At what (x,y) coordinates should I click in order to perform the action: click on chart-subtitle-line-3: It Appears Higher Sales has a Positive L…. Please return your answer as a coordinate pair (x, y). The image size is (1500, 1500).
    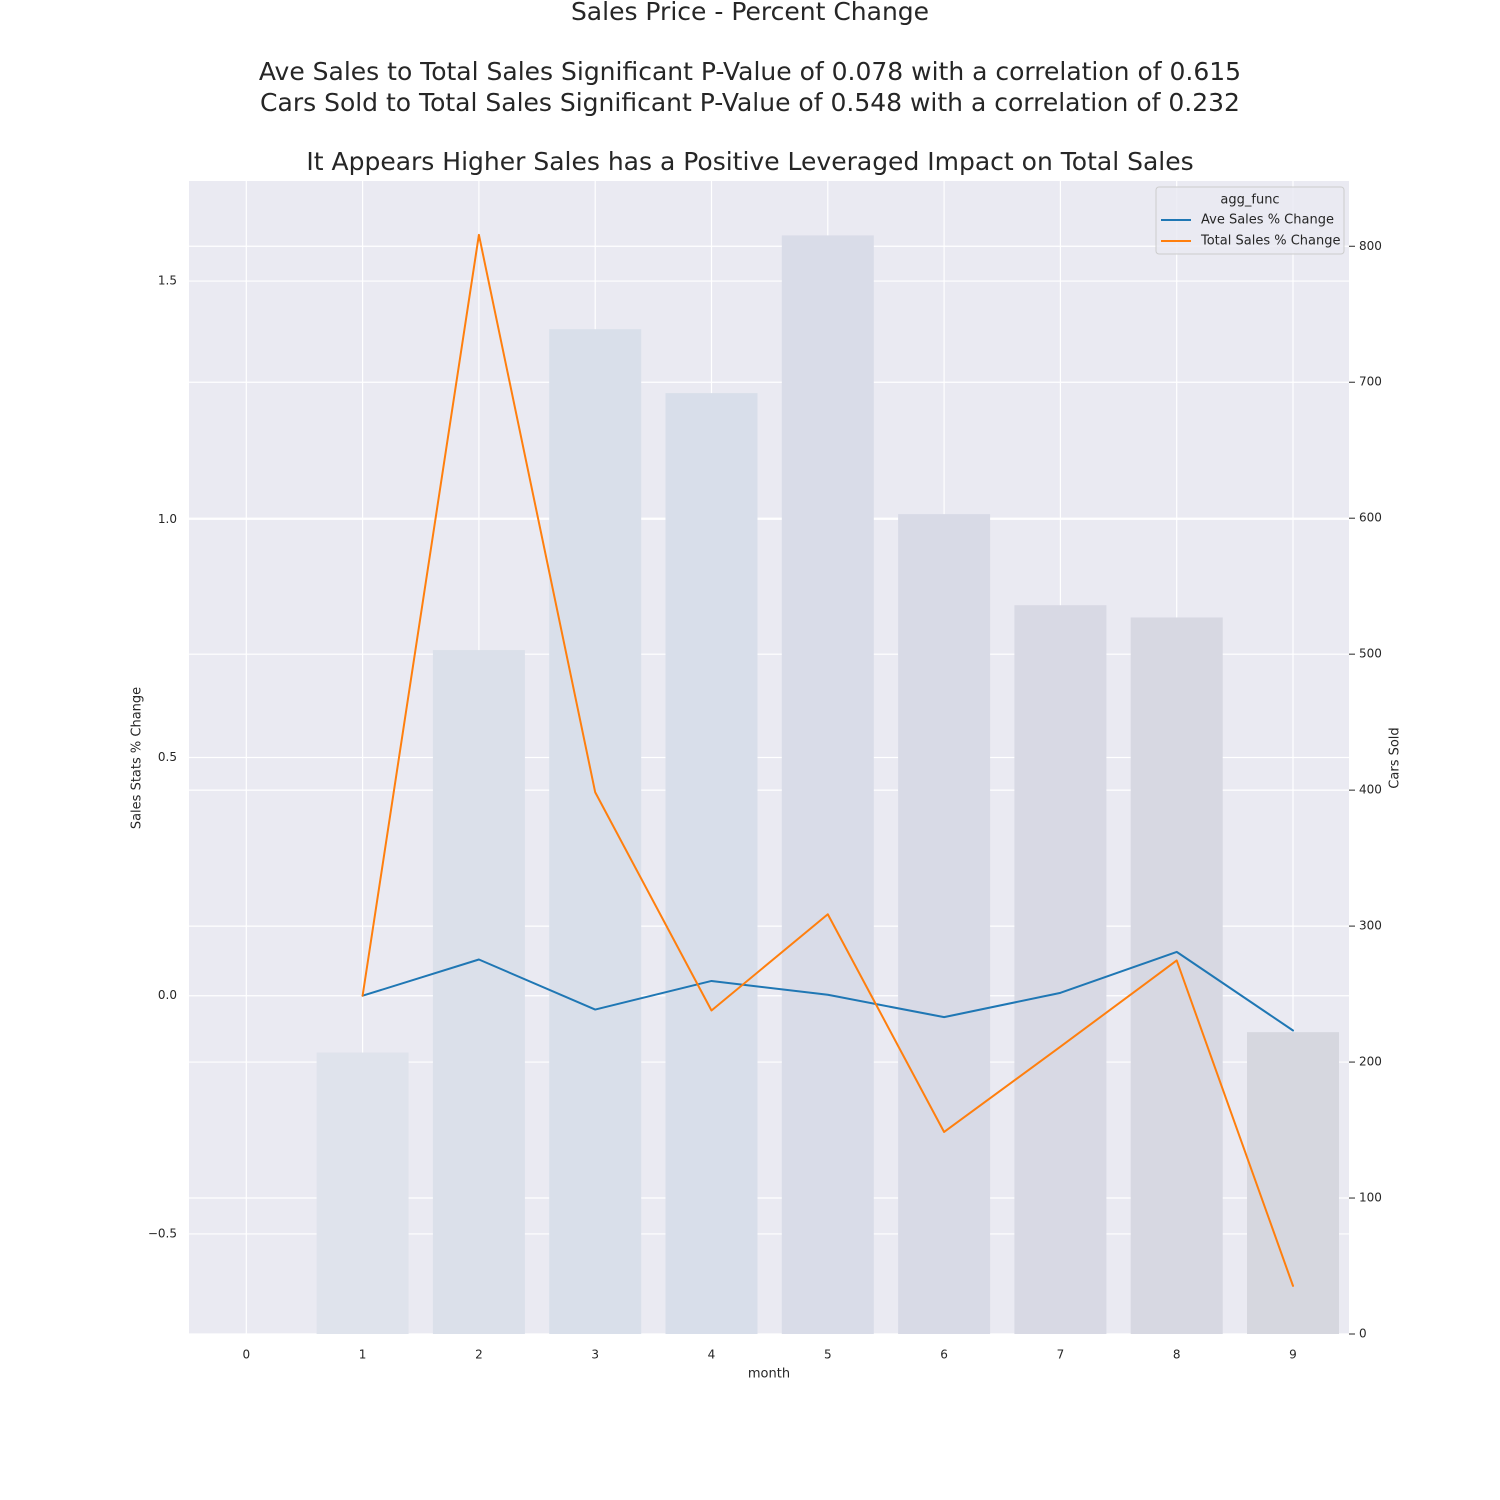
    Looking at the image, I should click on (750, 161).